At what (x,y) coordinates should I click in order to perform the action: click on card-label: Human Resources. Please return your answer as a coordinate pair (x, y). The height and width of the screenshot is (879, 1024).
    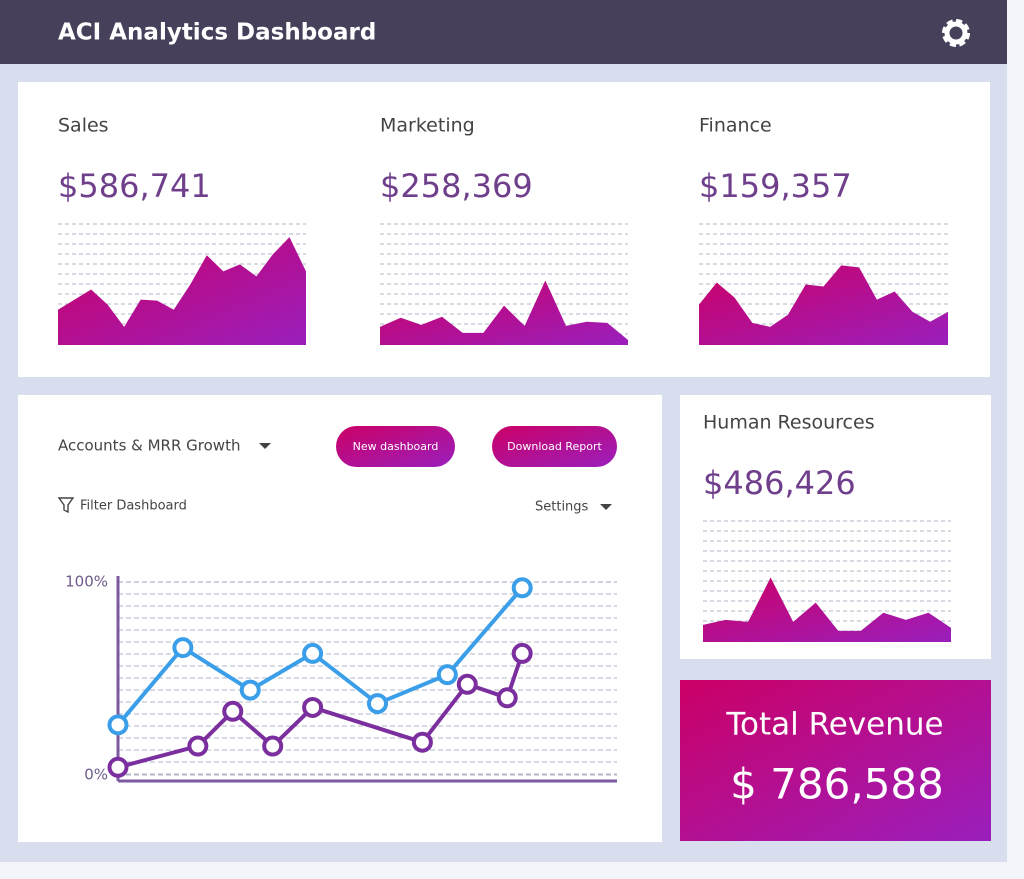
    Looking at the image, I should click on (789, 423).